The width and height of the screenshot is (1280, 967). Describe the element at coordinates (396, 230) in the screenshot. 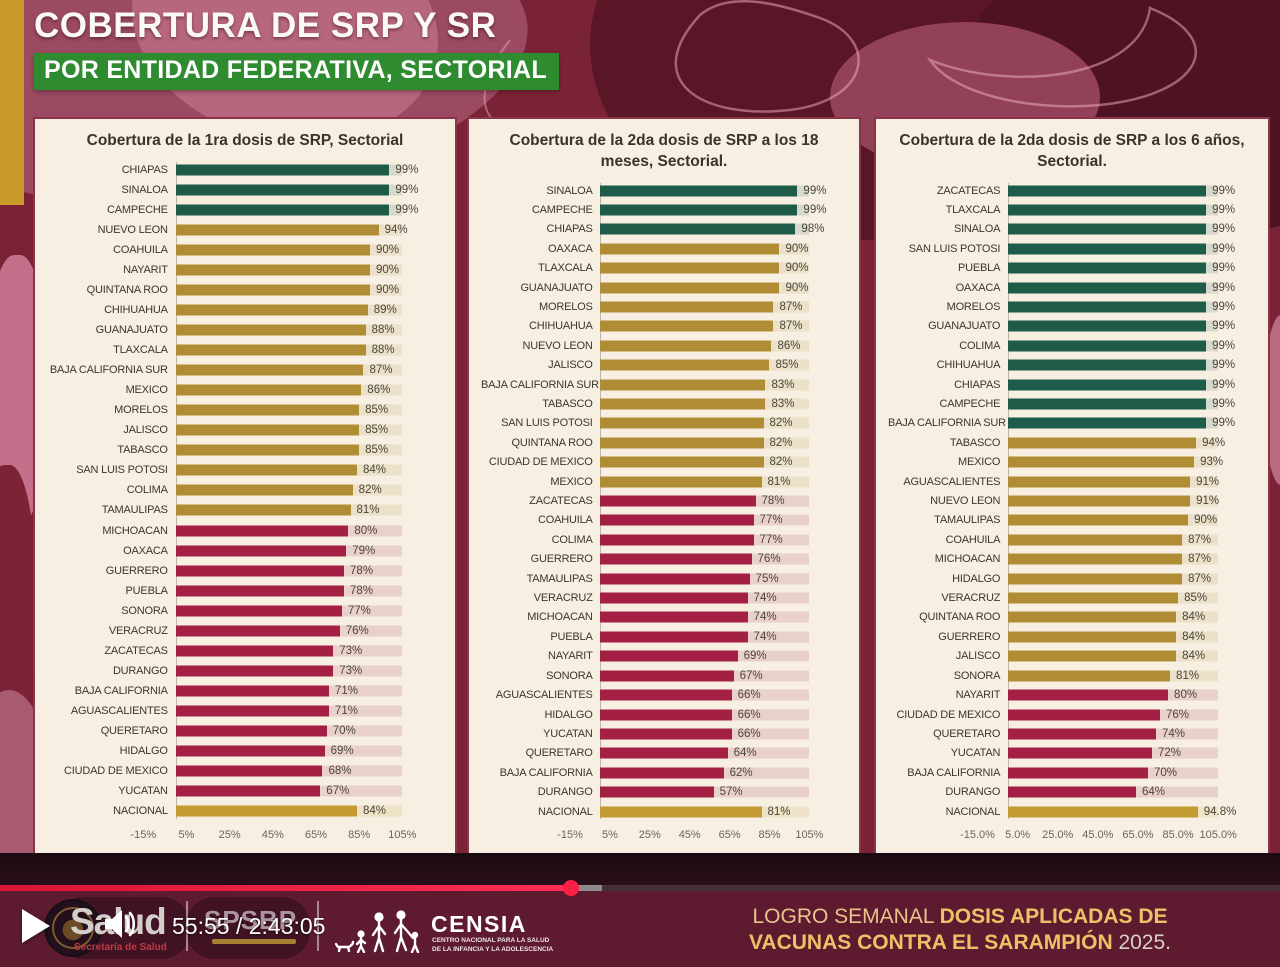

I see `value-label: 94%` at that location.